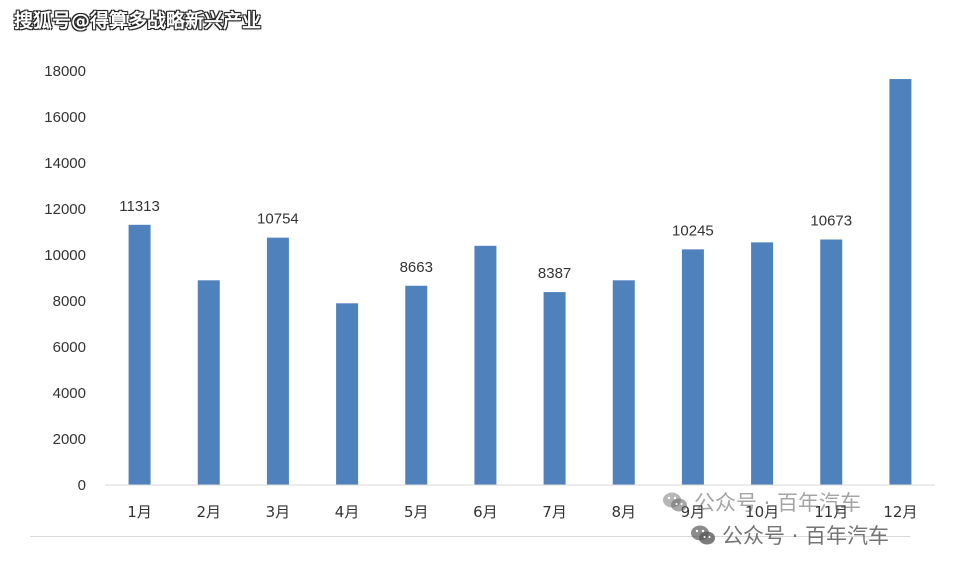 This screenshot has width=975, height=572. Describe the element at coordinates (65, 255) in the screenshot. I see `y-tick-label: 10000` at that location.